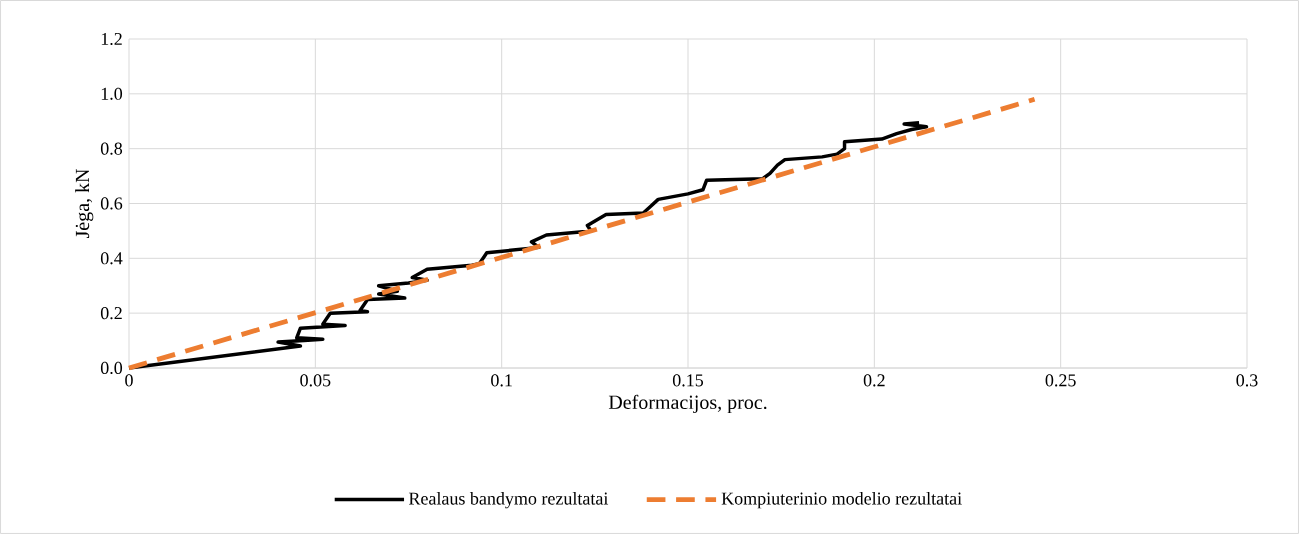 This screenshot has height=534, width=1299. What do you see at coordinates (874, 380) in the screenshot?
I see `x-tick-label: 0.2` at bounding box center [874, 380].